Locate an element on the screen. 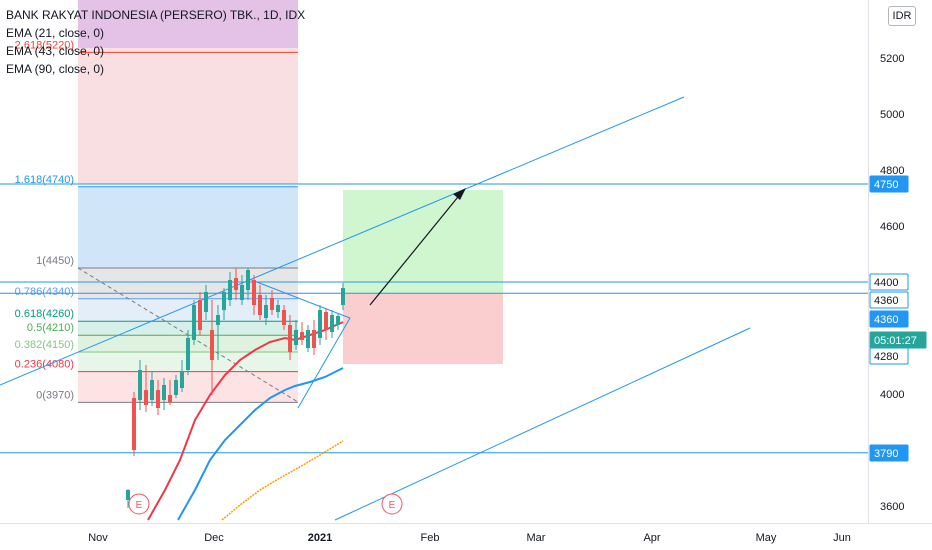 This screenshot has height=550, width=932. price-label-5: 4280 is located at coordinates (889, 356).